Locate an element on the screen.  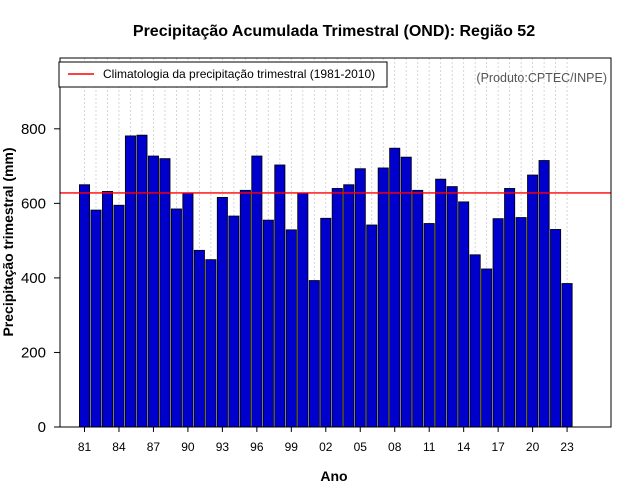
x-tick-label: 08 is located at coordinates (395, 447).